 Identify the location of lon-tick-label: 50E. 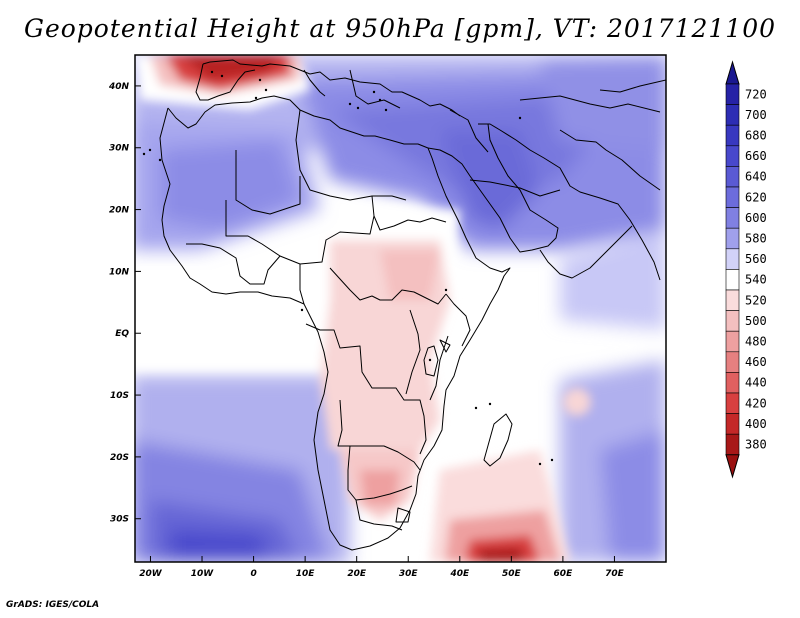
(512, 574).